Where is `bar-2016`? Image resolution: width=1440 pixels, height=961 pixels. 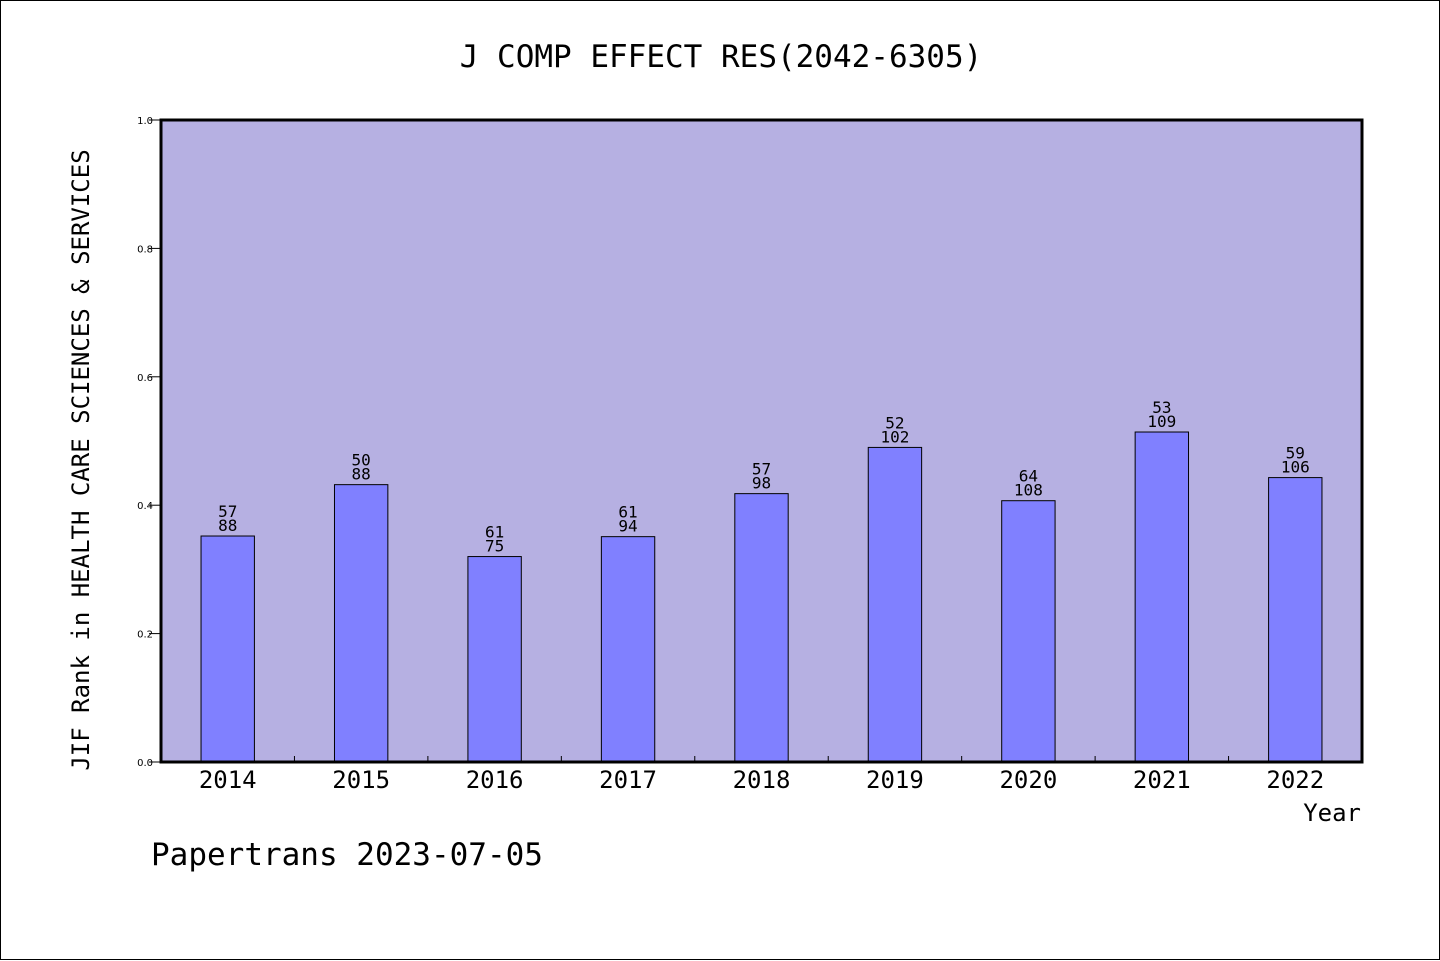 bar-2016 is located at coordinates (494, 659).